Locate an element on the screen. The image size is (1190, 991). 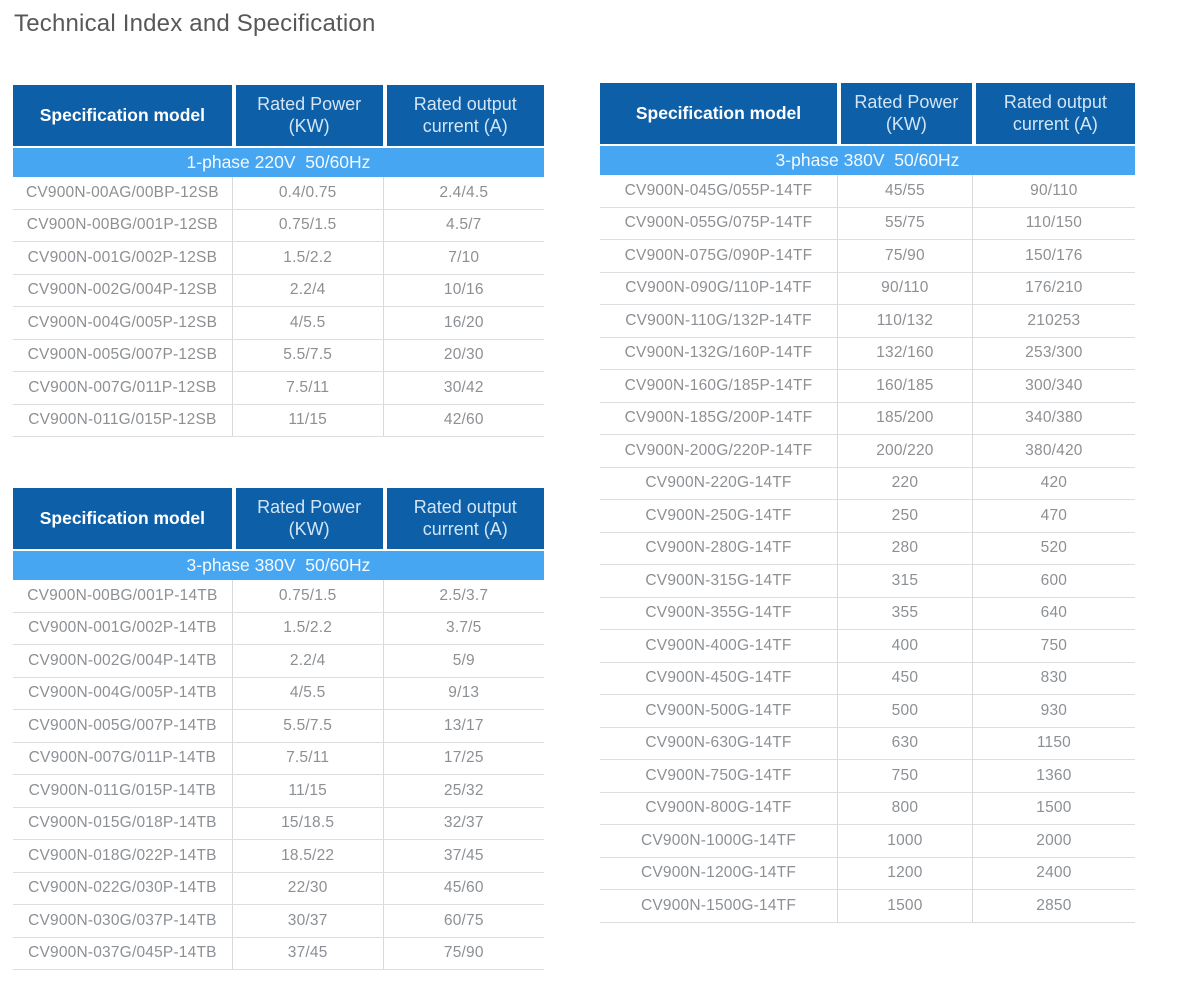
table-row: CV900N-132G/160P-14TF 132/160 253/300 is located at coordinates (867, 353).